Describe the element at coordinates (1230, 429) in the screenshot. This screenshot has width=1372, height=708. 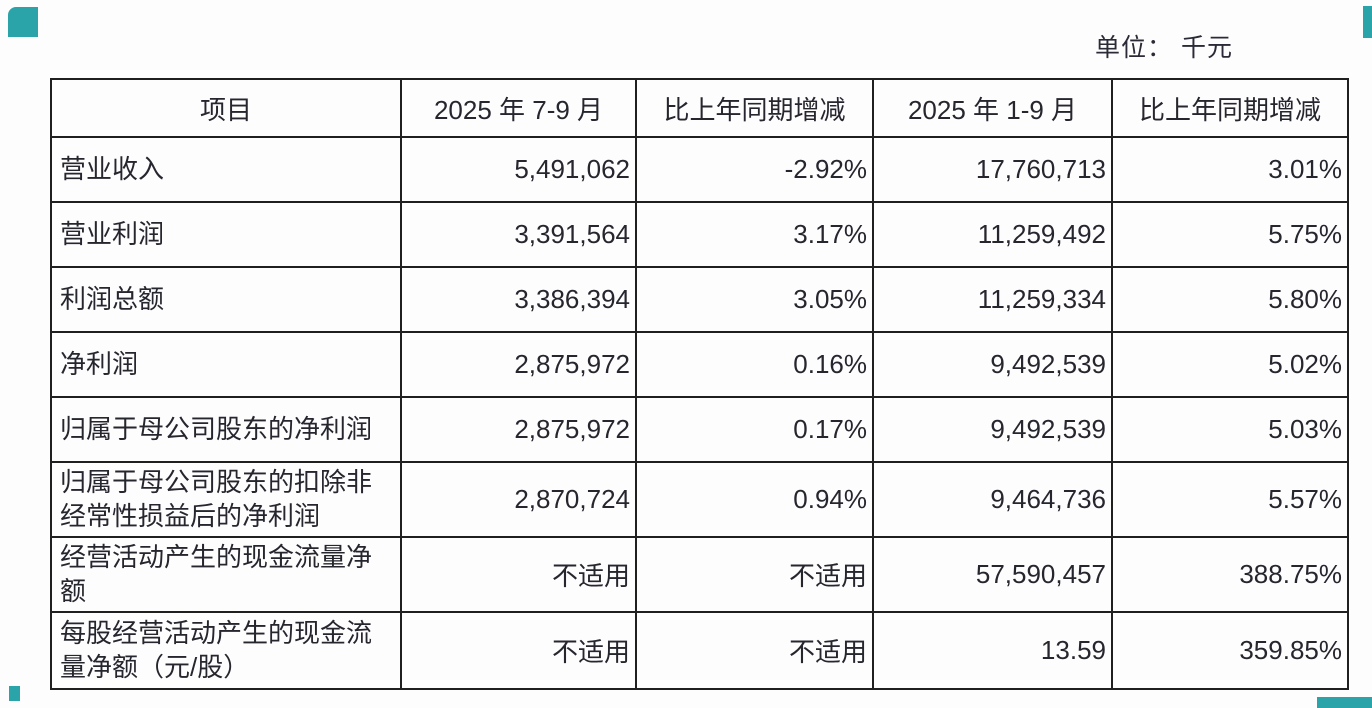
I see `row-value: 5.03%` at that location.